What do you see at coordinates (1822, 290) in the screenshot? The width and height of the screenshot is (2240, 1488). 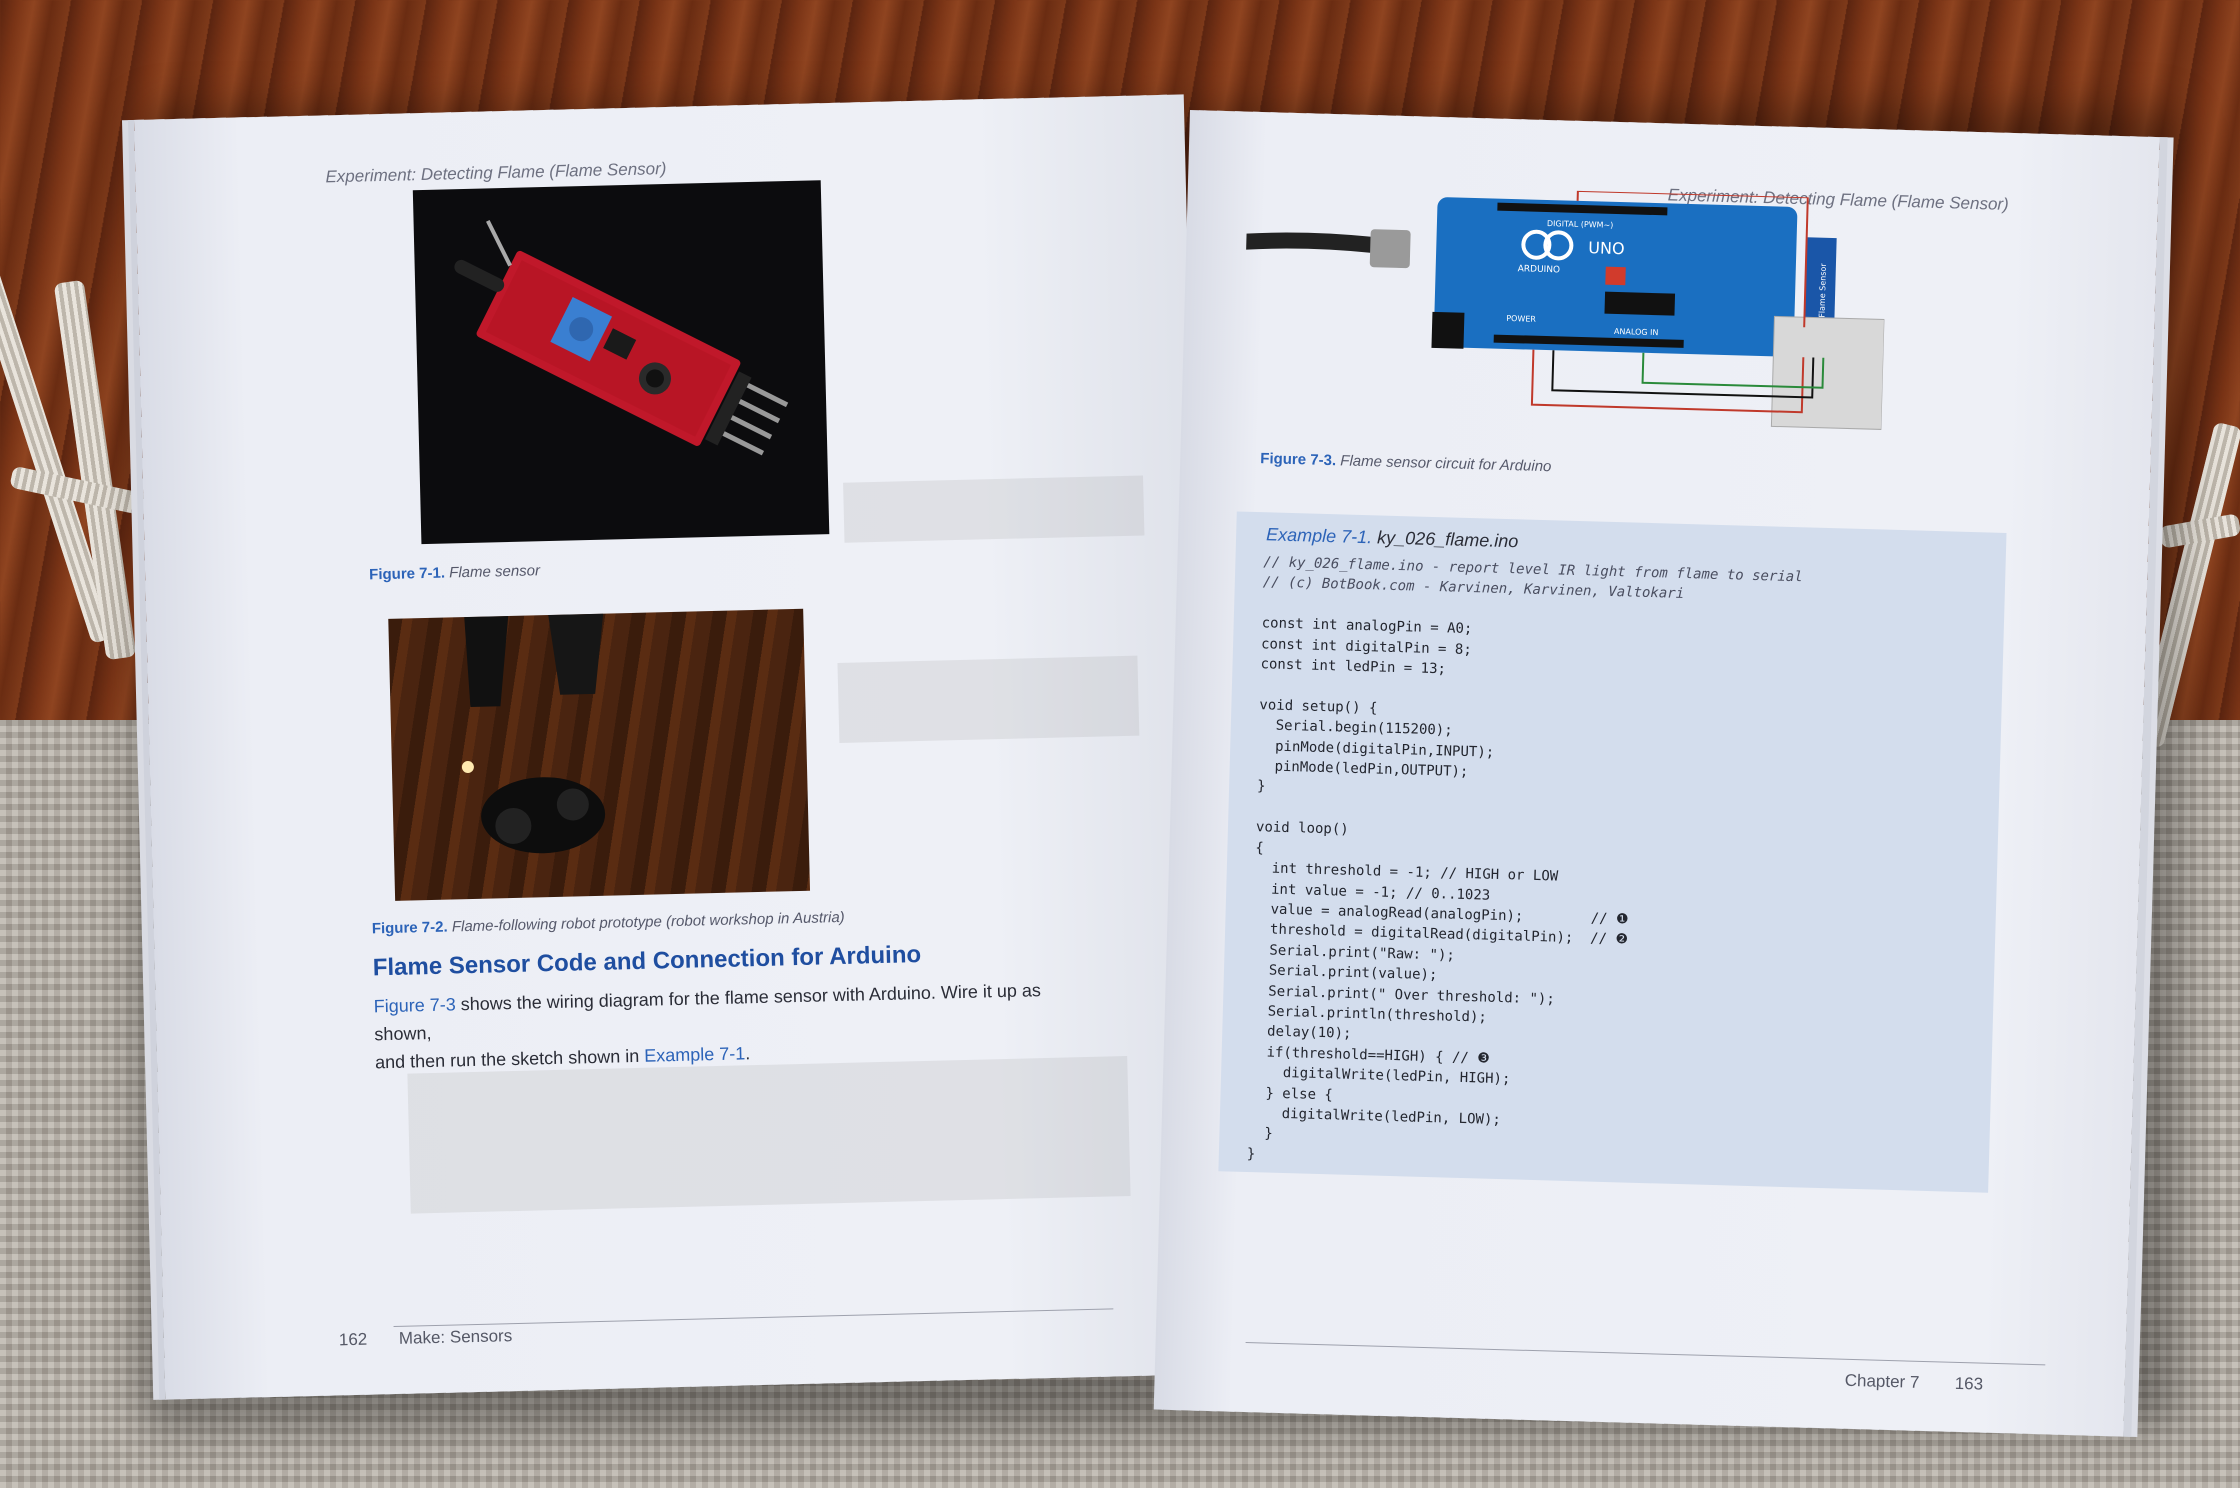 I see `sensor-label: Flame Sensor` at bounding box center [1822, 290].